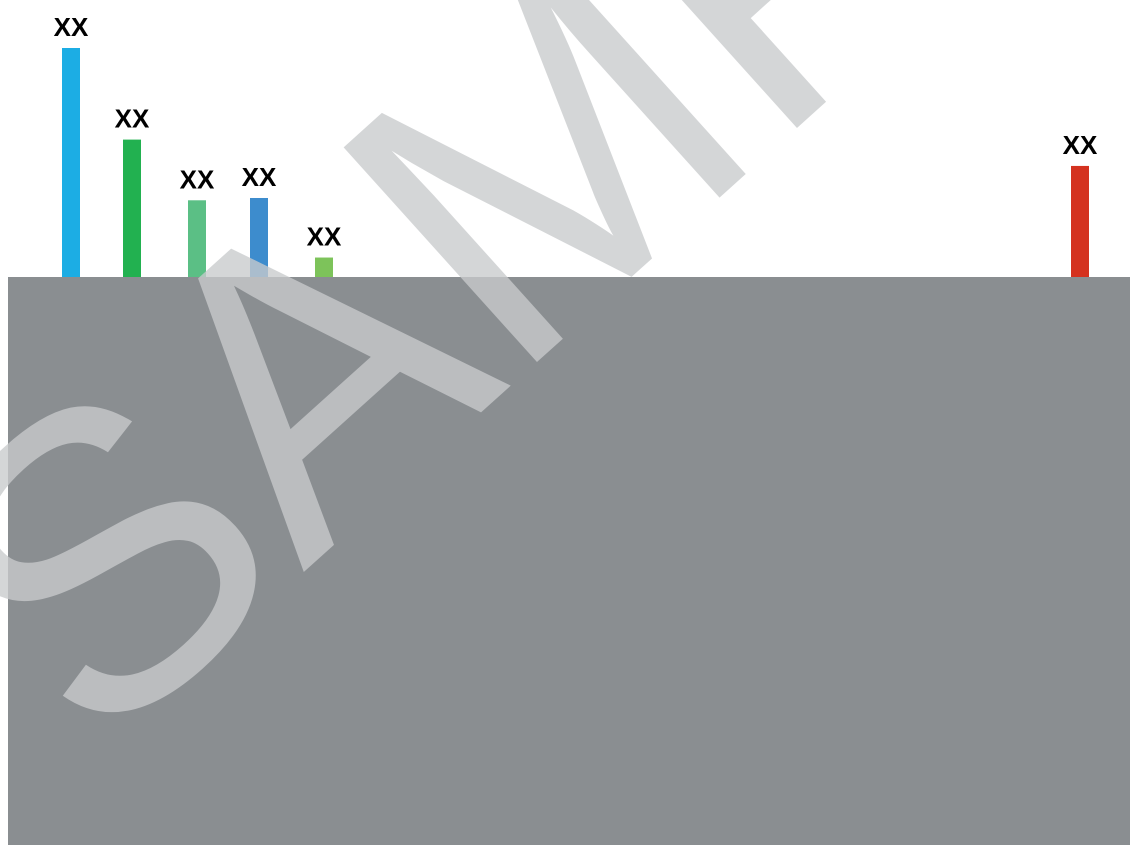  I want to click on data-label-5: XX, so click(324, 237).